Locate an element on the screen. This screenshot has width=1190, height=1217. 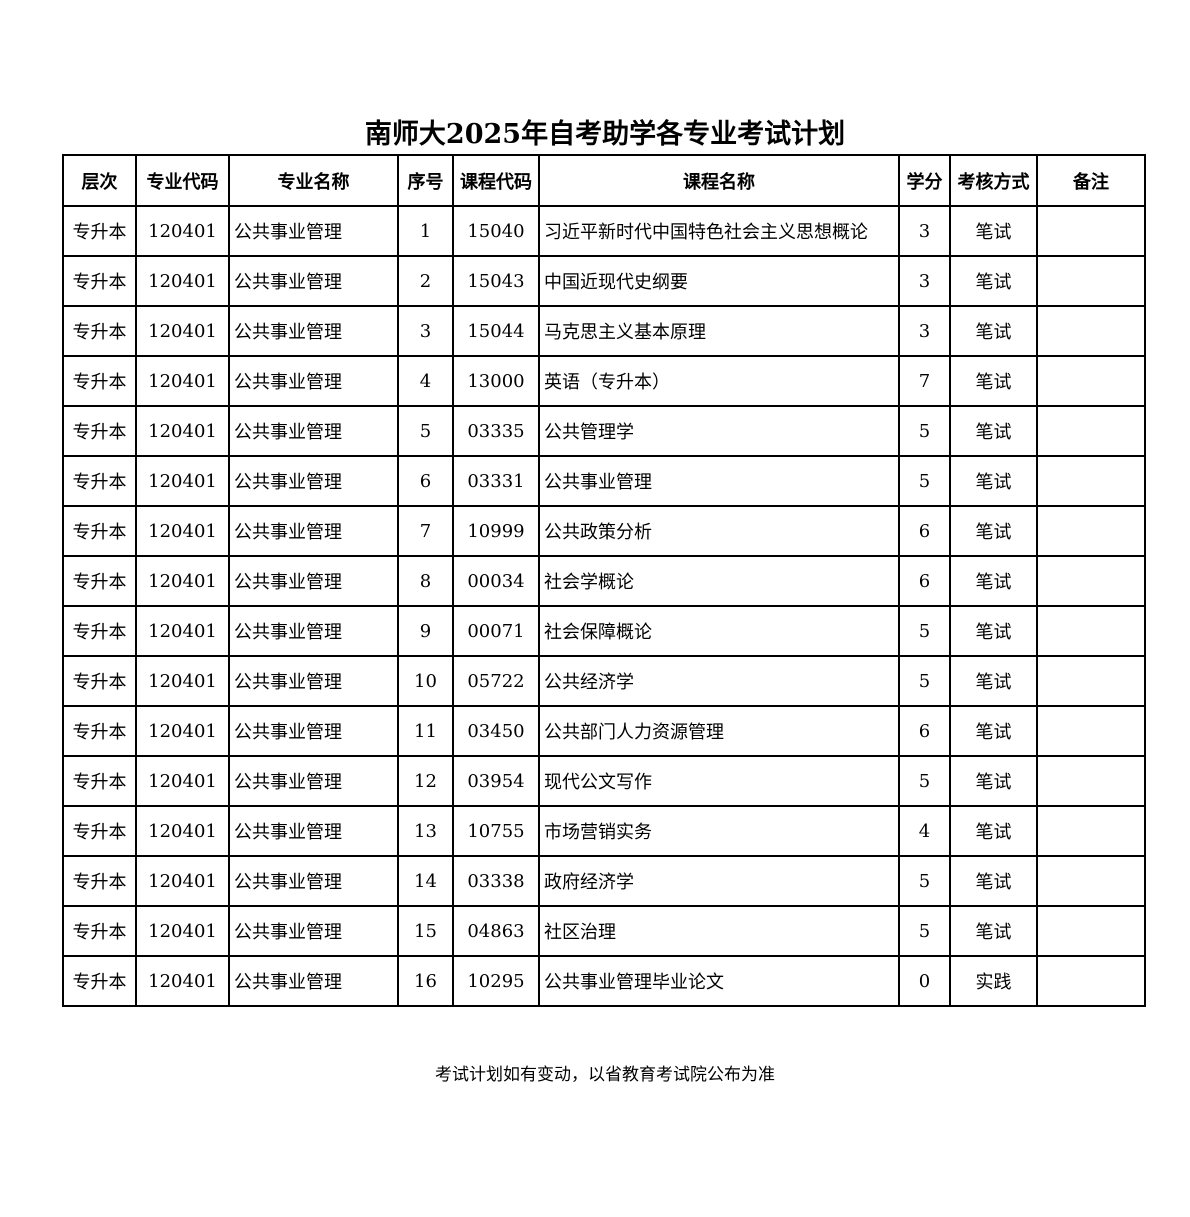
column-header-credits: 学分 is located at coordinates (924, 180).